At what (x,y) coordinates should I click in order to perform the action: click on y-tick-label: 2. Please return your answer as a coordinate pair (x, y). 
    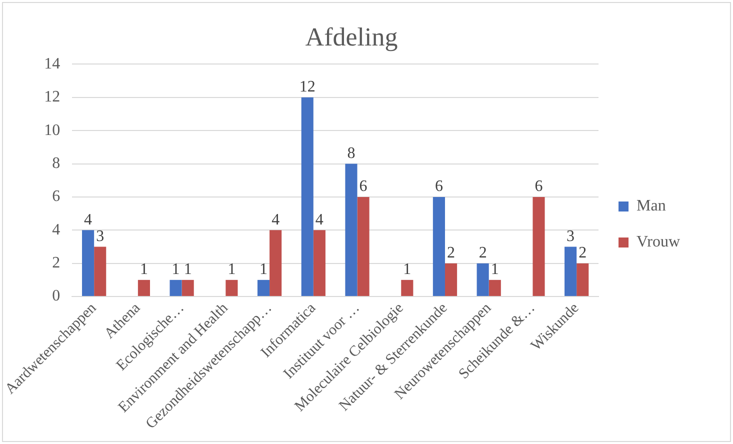
    Looking at the image, I should click on (56, 263).